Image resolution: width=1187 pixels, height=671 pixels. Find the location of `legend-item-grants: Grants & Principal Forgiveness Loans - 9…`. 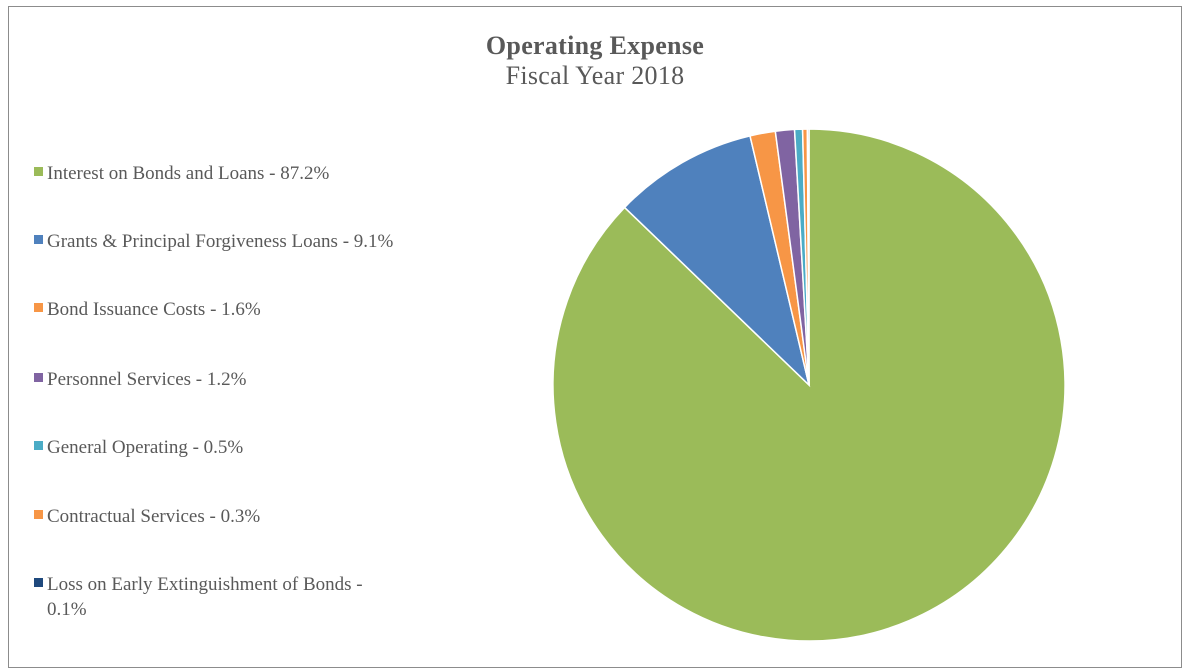

legend-item-grants: Grants & Principal Forgiveness Loans - 9… is located at coordinates (244, 241).